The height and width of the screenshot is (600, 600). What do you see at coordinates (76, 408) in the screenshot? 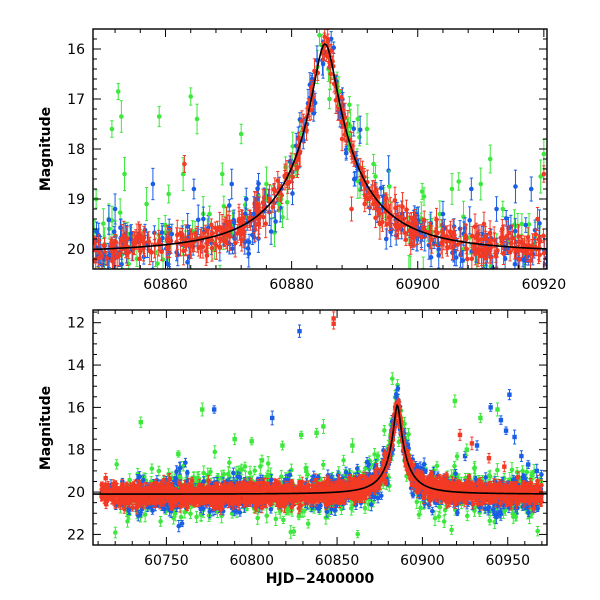
I see `y-tick-label: 16` at bounding box center [76, 408].